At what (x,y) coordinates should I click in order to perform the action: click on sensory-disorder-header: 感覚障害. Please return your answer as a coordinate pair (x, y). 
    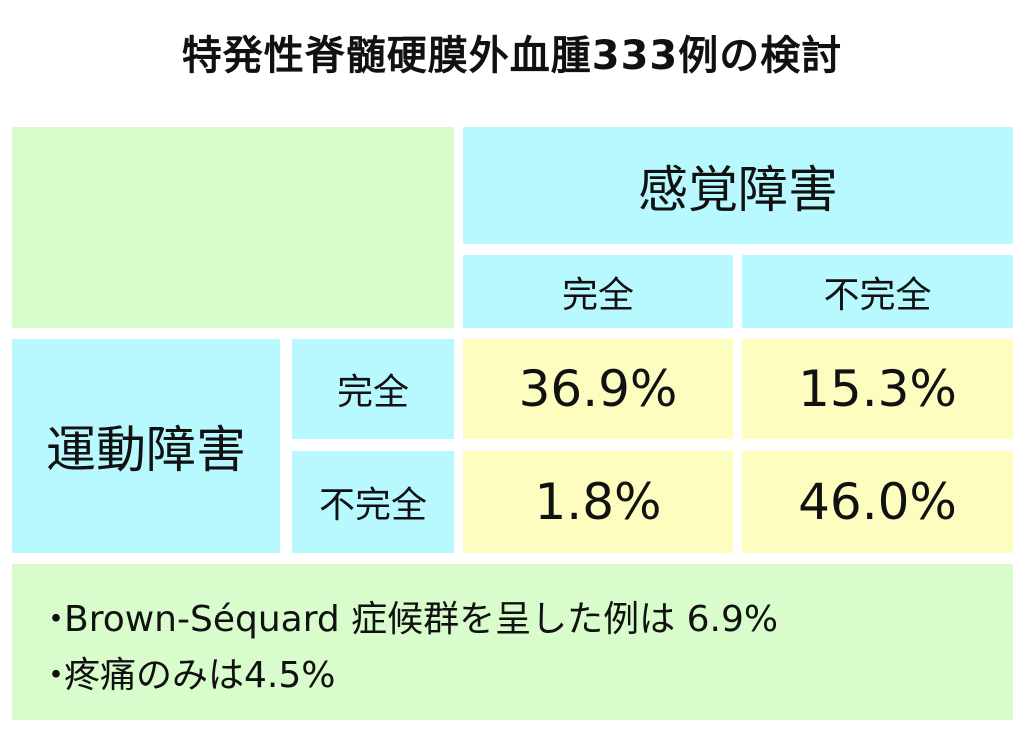
    Looking at the image, I should click on (738, 185).